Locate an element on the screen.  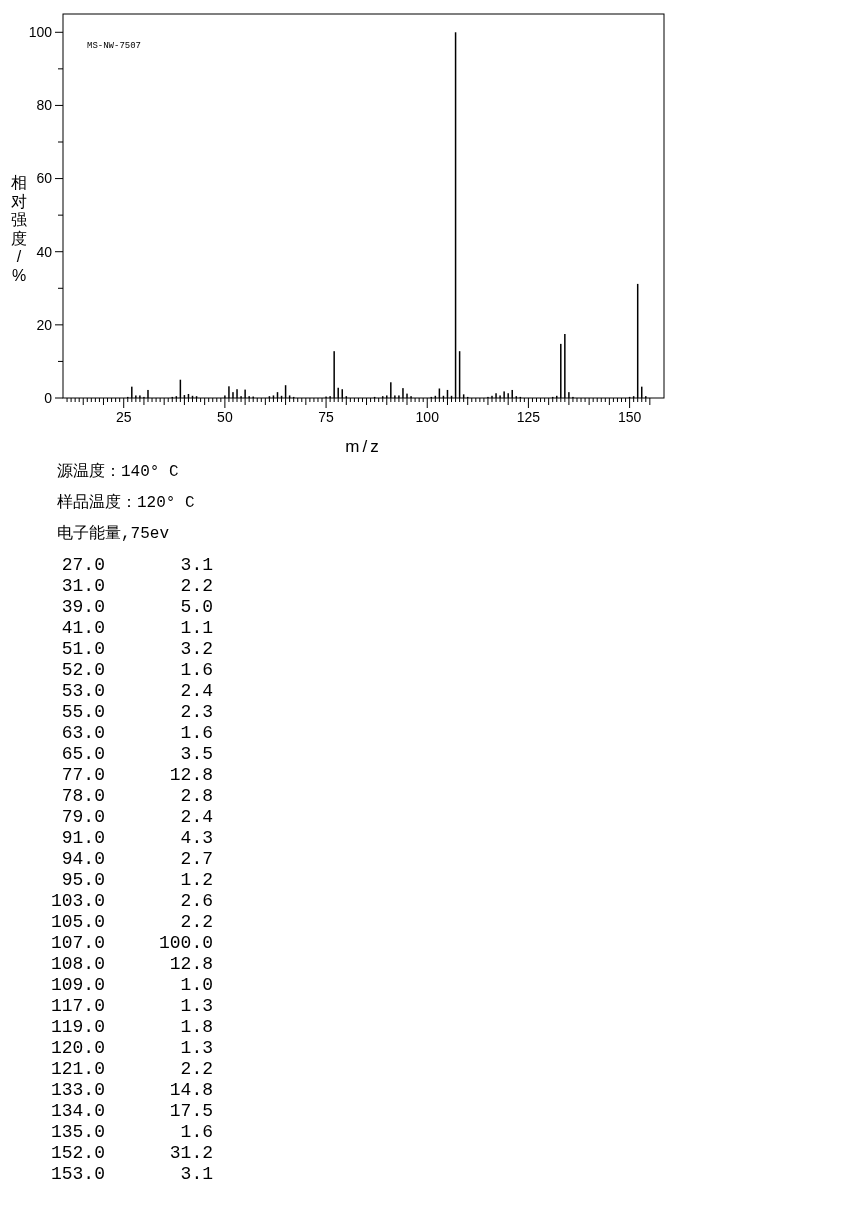
y-tick-label: 80 is located at coordinates (44, 105).